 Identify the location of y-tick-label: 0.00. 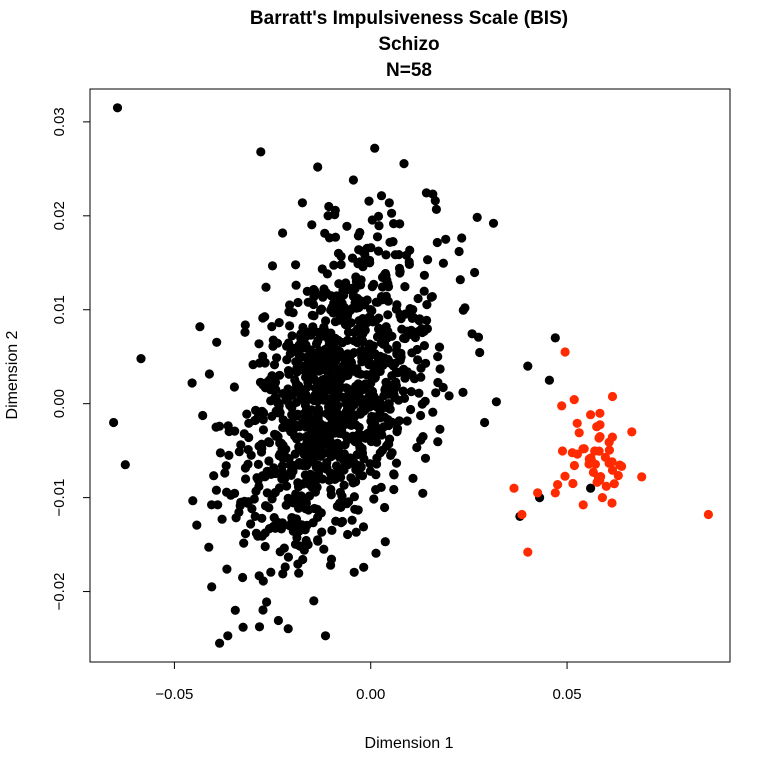
(59, 403).